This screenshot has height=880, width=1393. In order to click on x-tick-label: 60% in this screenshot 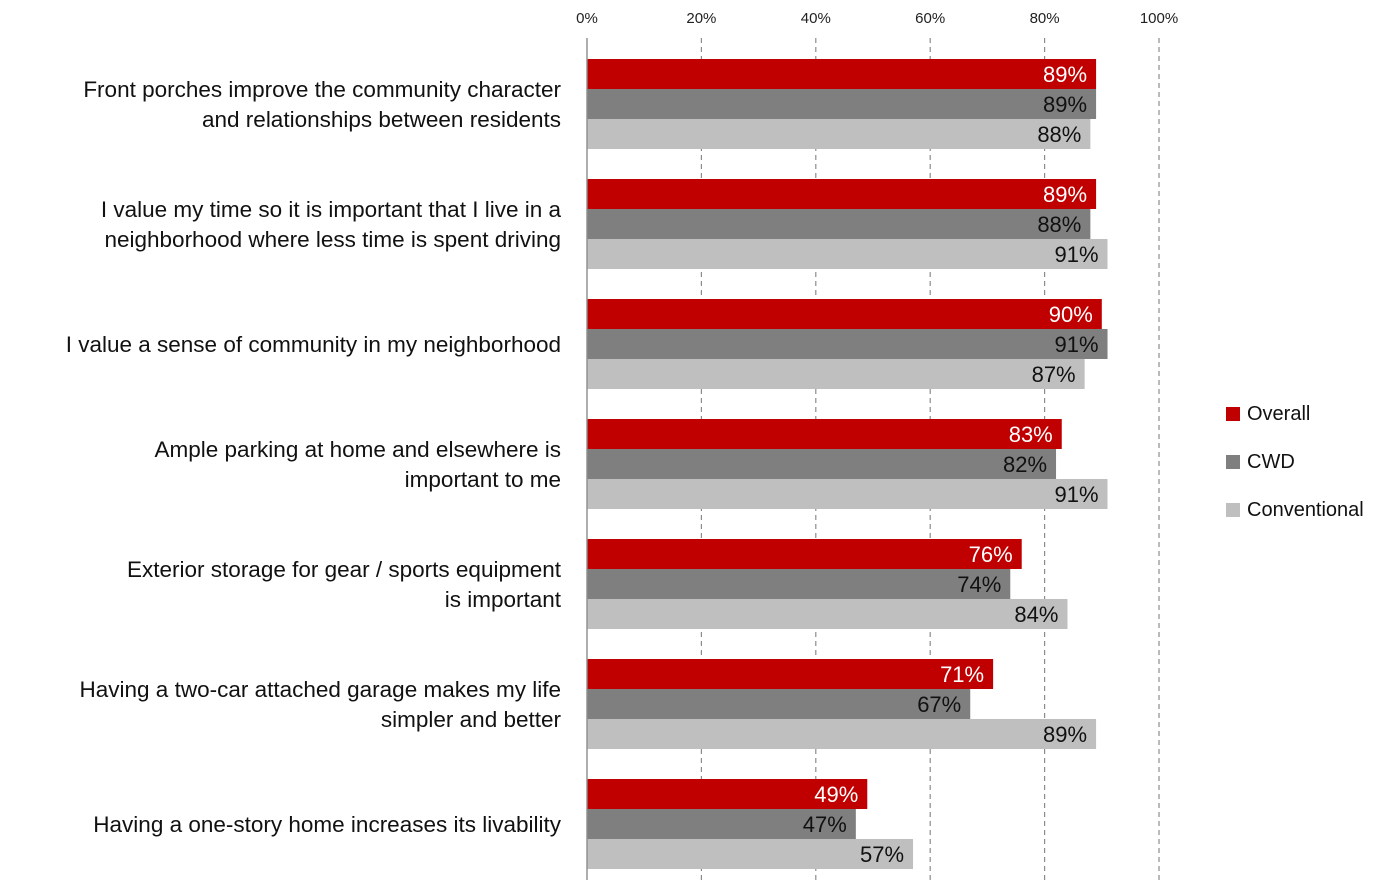, I will do `click(930, 18)`.